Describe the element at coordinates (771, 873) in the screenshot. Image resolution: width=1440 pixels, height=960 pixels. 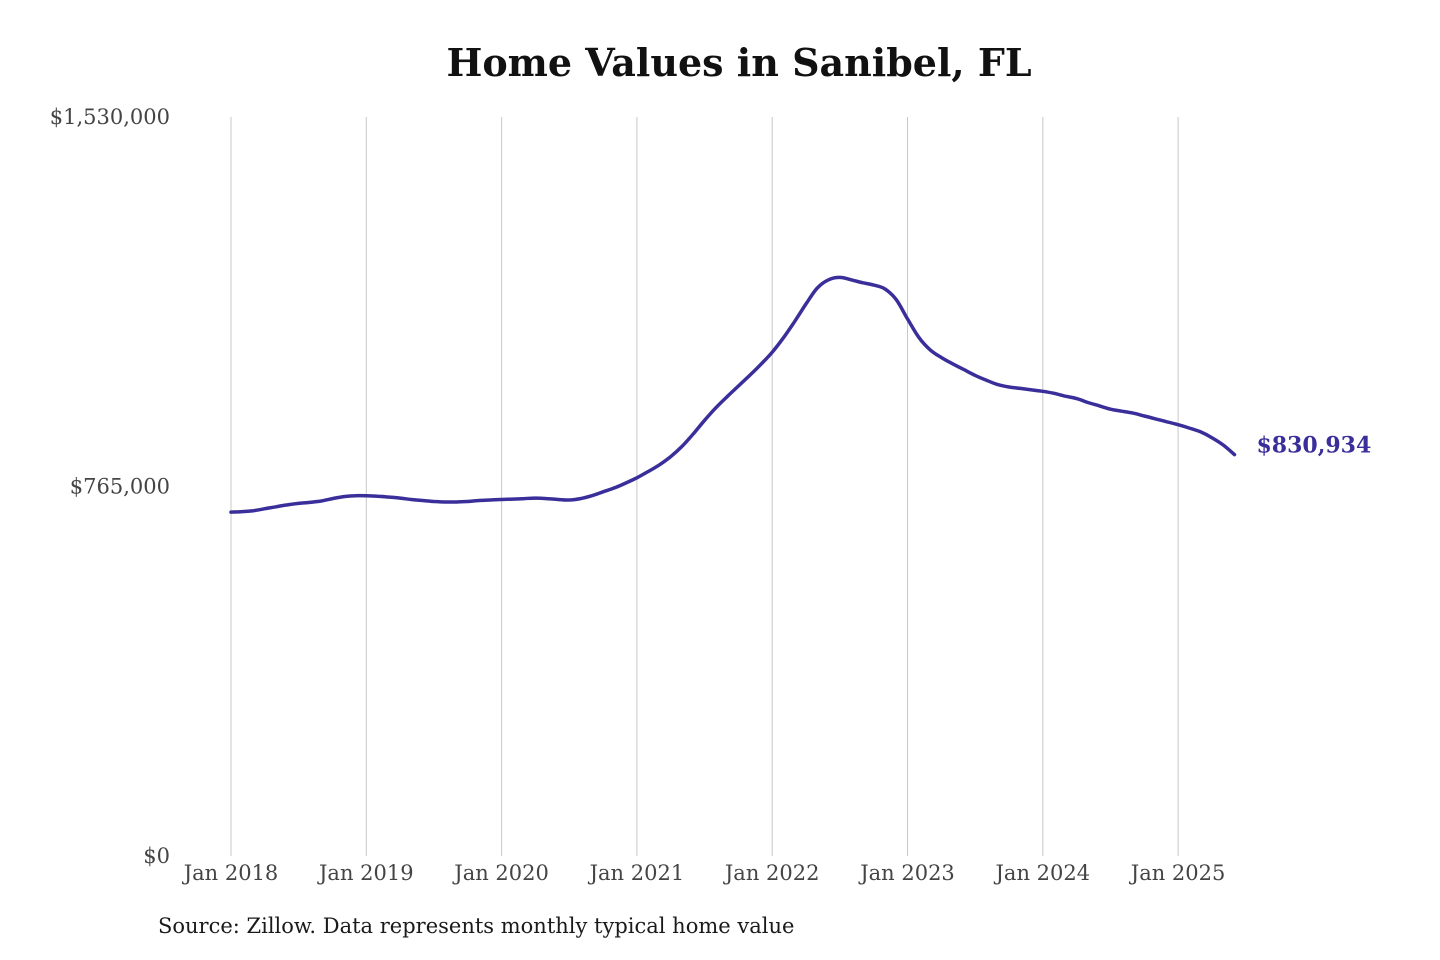
I see `x-tick-label: Jan 2022` at that location.